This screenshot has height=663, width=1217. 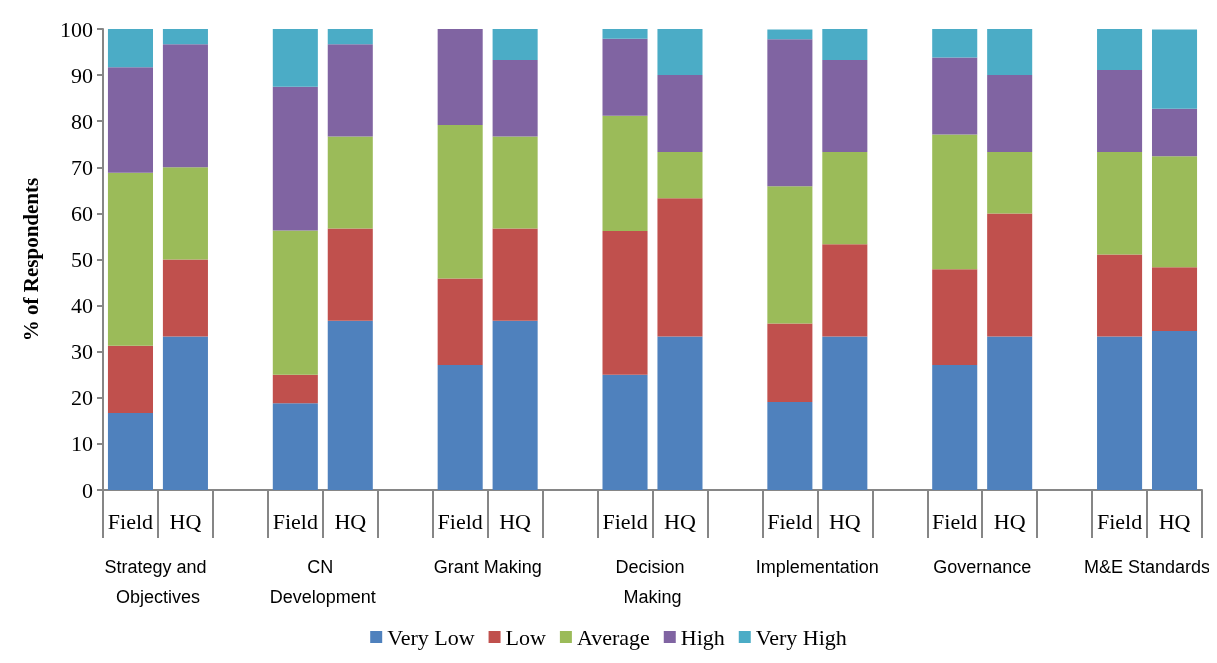 What do you see at coordinates (82, 352) in the screenshot?
I see `y-tick-label: 30` at bounding box center [82, 352].